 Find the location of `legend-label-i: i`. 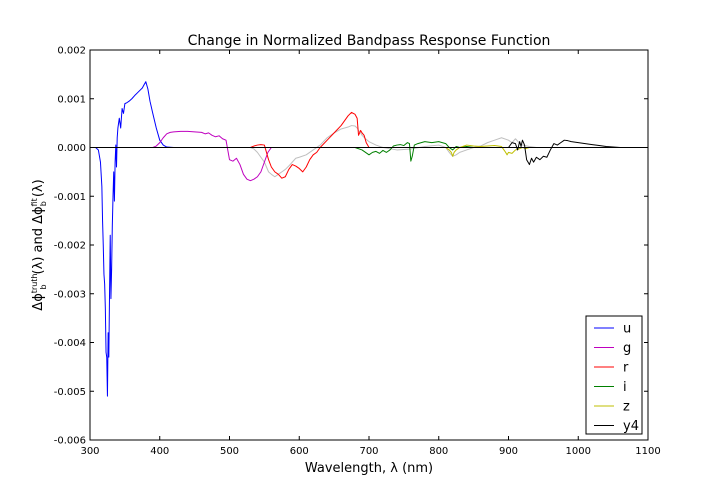

legend-label-i: i is located at coordinates (625, 387).